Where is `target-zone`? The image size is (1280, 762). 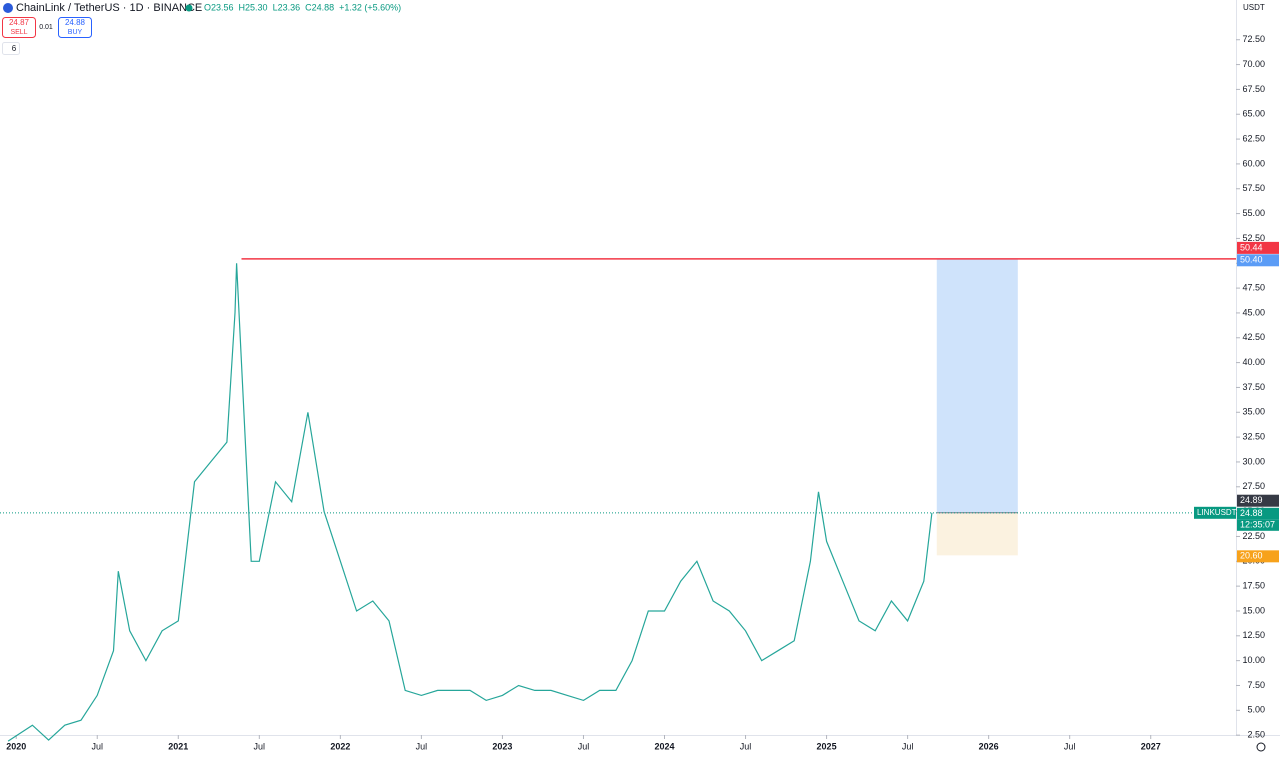
target-zone is located at coordinates (977, 386).